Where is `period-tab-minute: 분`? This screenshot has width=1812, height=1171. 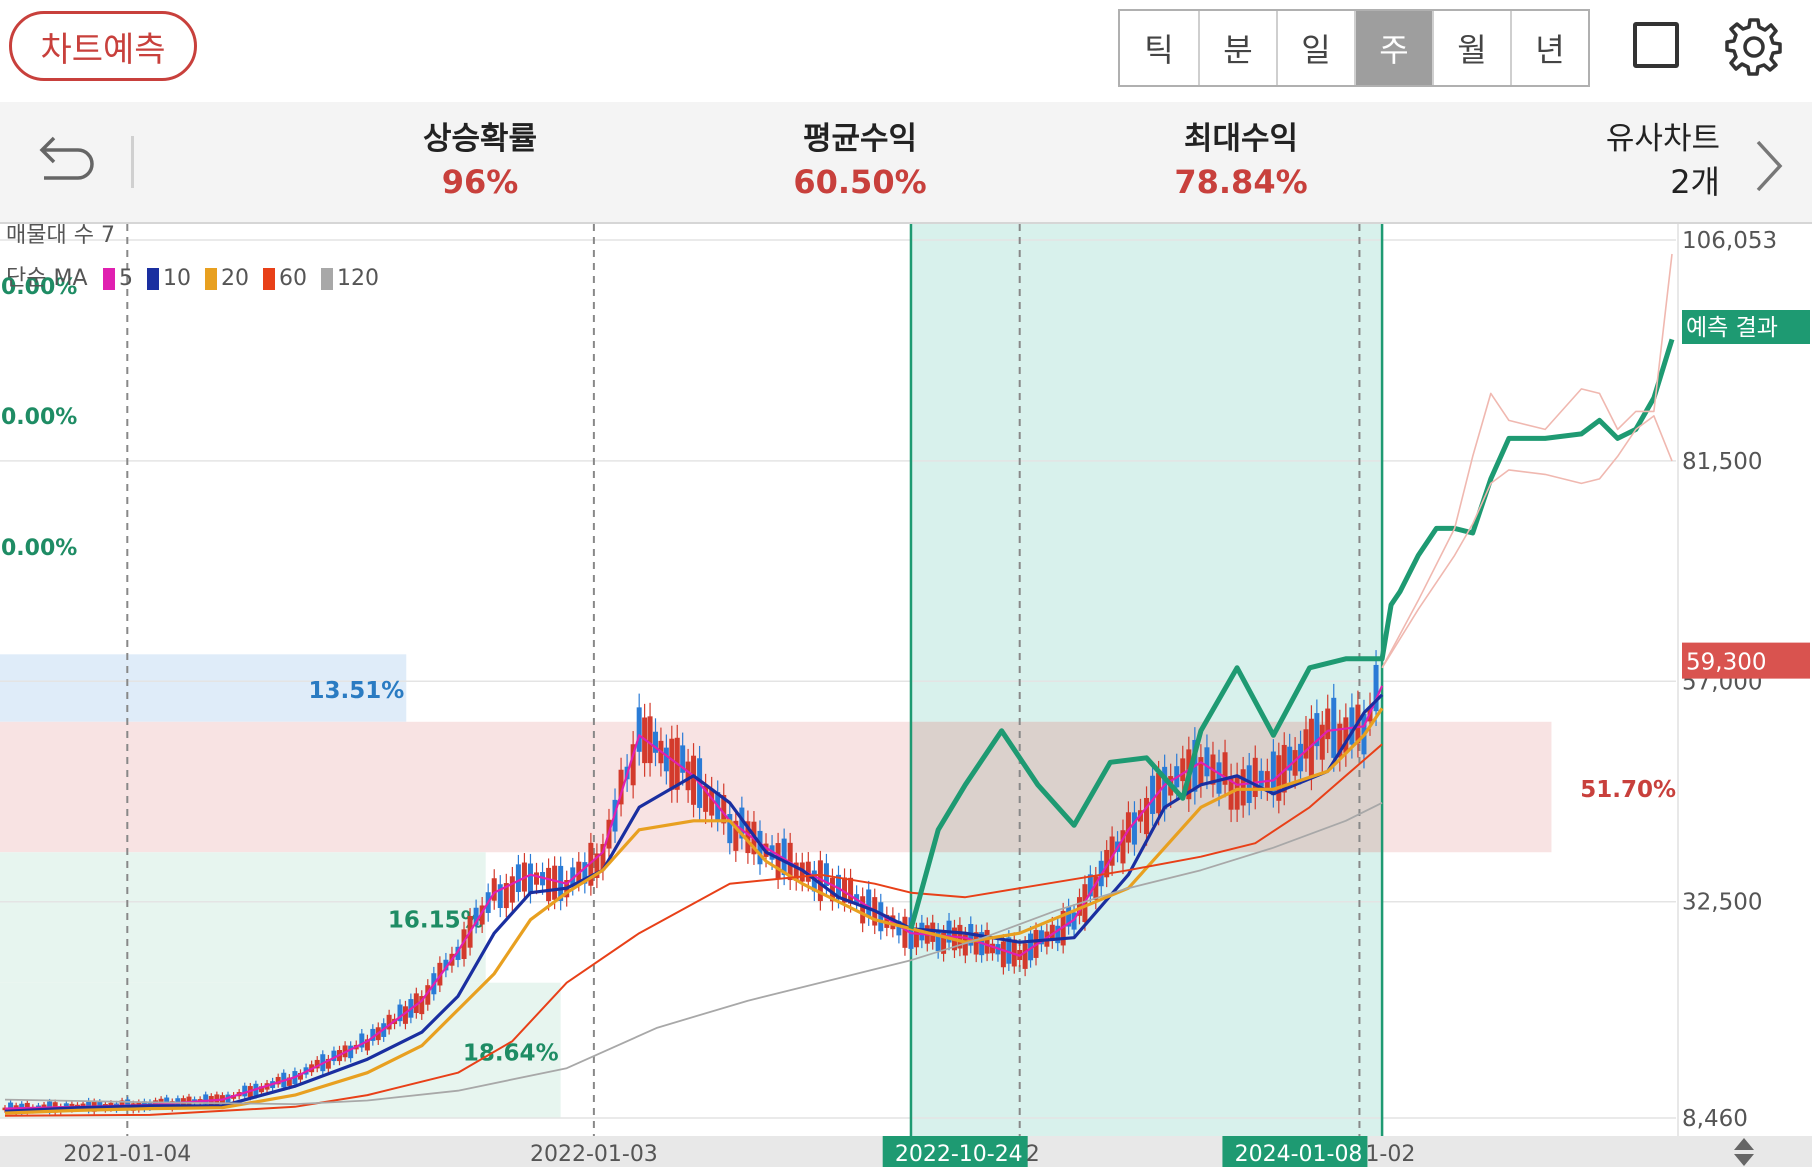 period-tab-minute: 분 is located at coordinates (1237, 48).